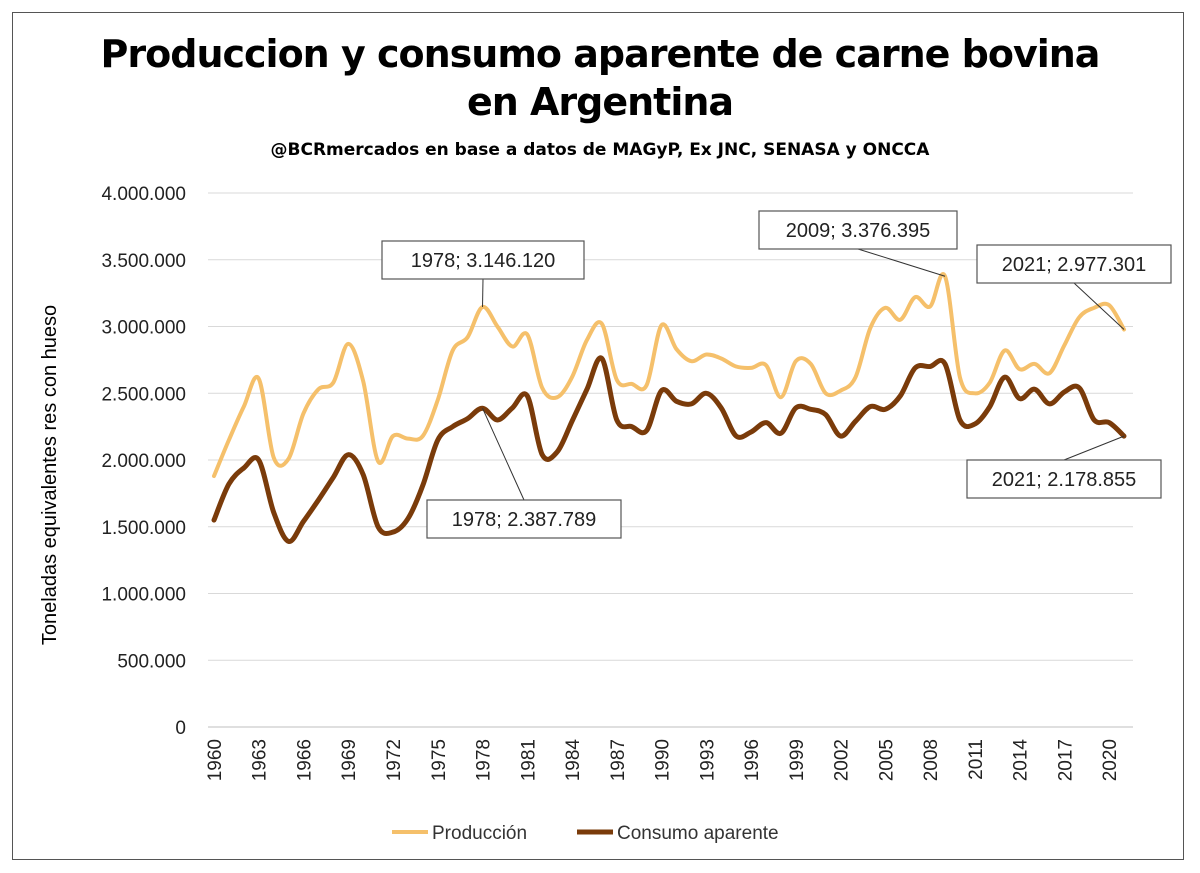  What do you see at coordinates (349, 760) in the screenshot?
I see `x-tick-label: 1969` at bounding box center [349, 760].